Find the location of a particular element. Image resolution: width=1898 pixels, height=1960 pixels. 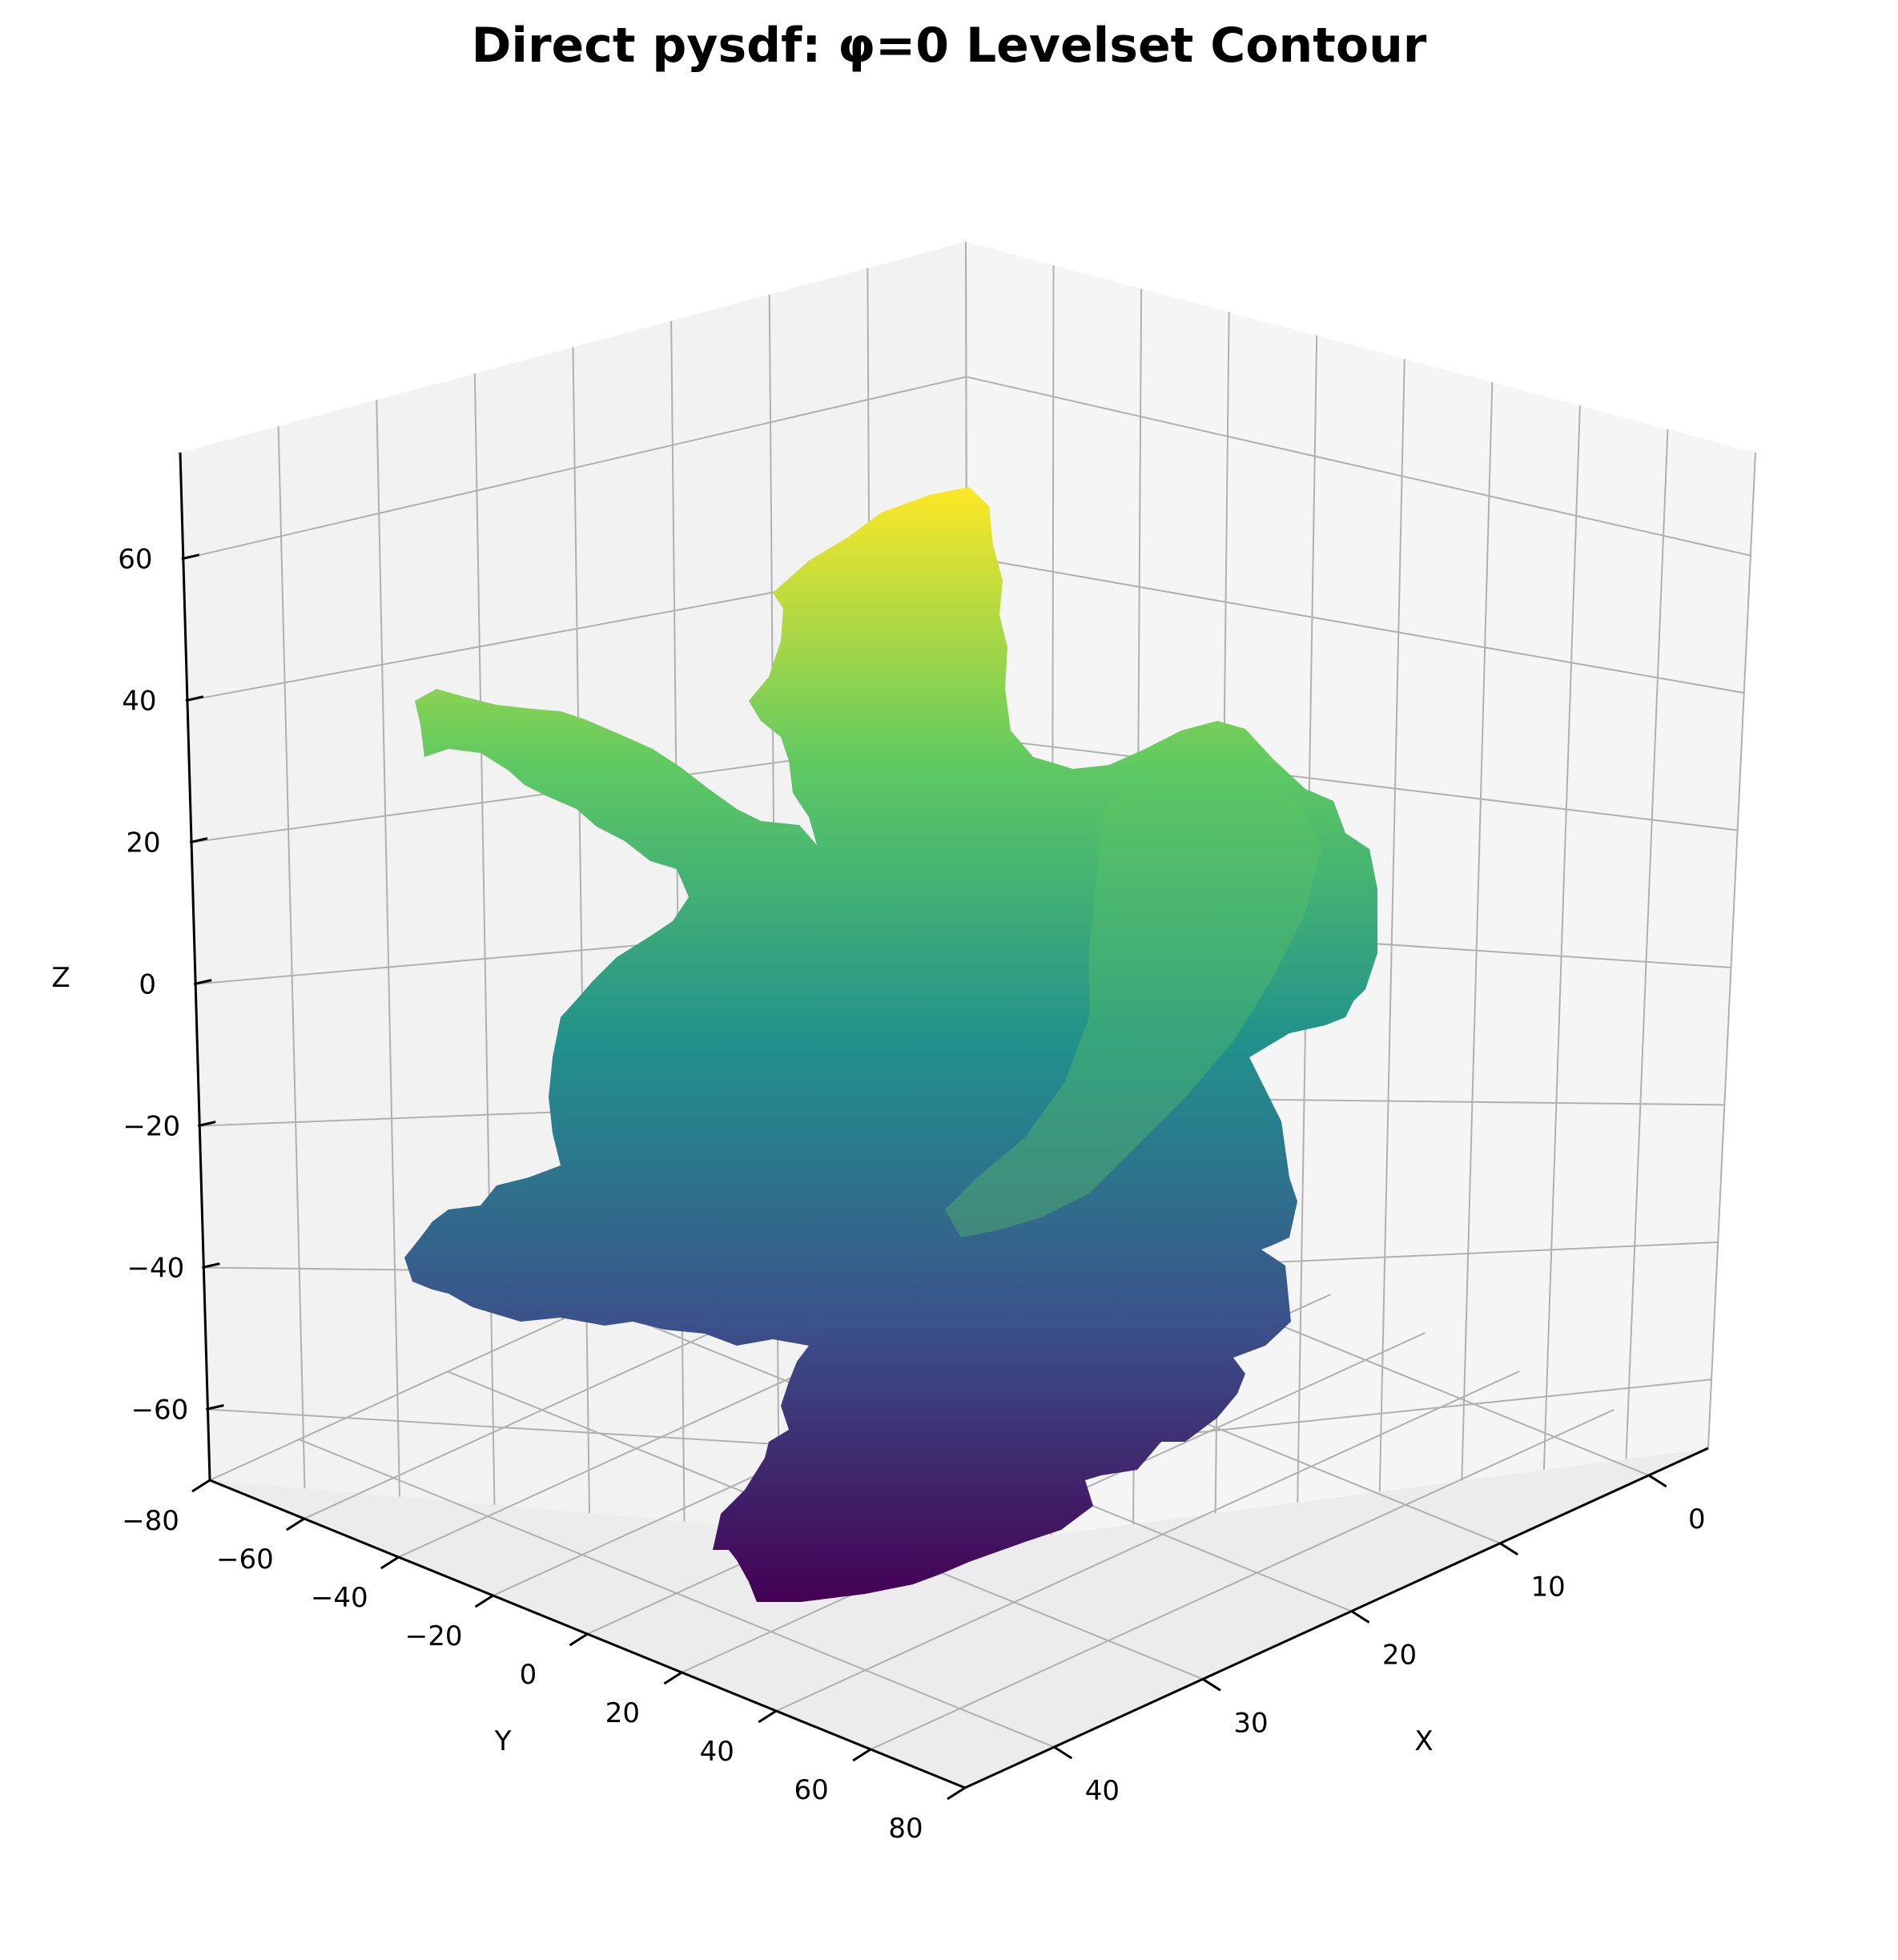

x-tick-label: 20 is located at coordinates (1399, 1656).